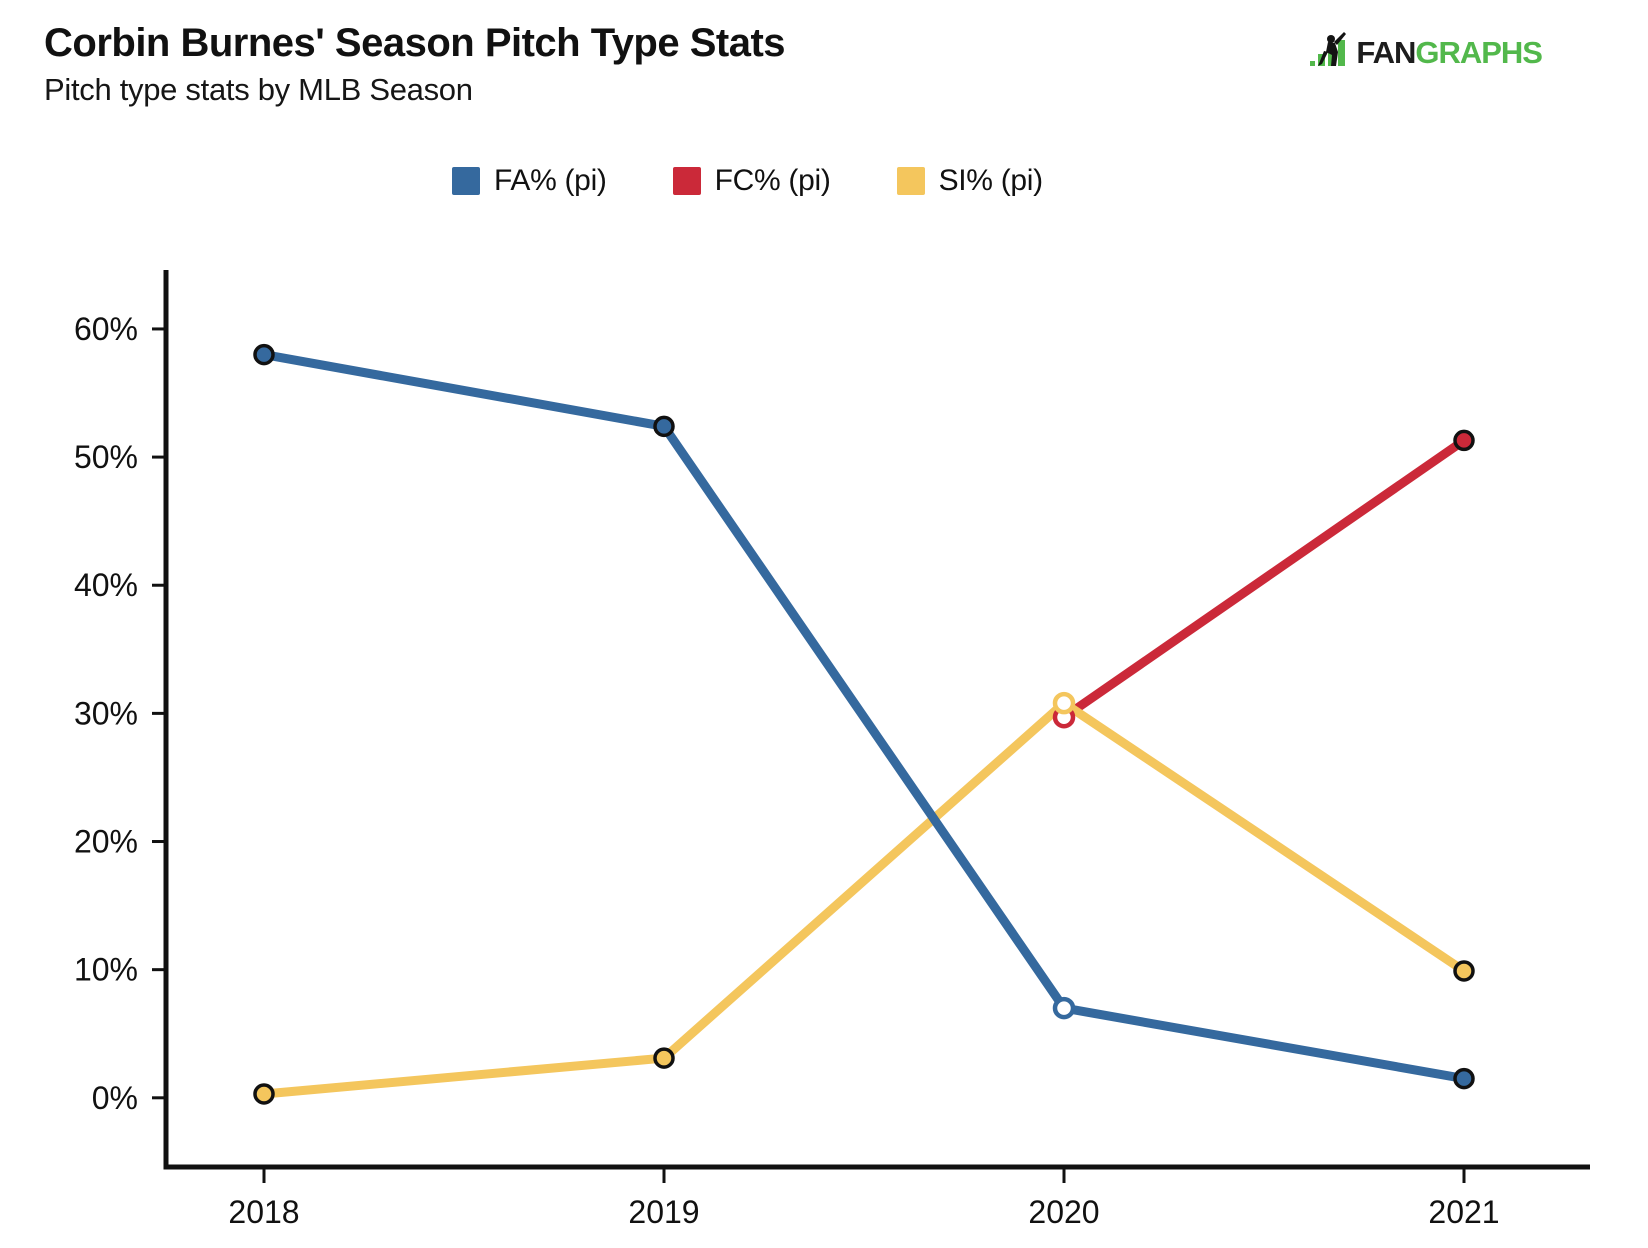 This screenshot has width=1648, height=1248. What do you see at coordinates (115, 1098) in the screenshot?
I see `svg-text: 0%` at bounding box center [115, 1098].